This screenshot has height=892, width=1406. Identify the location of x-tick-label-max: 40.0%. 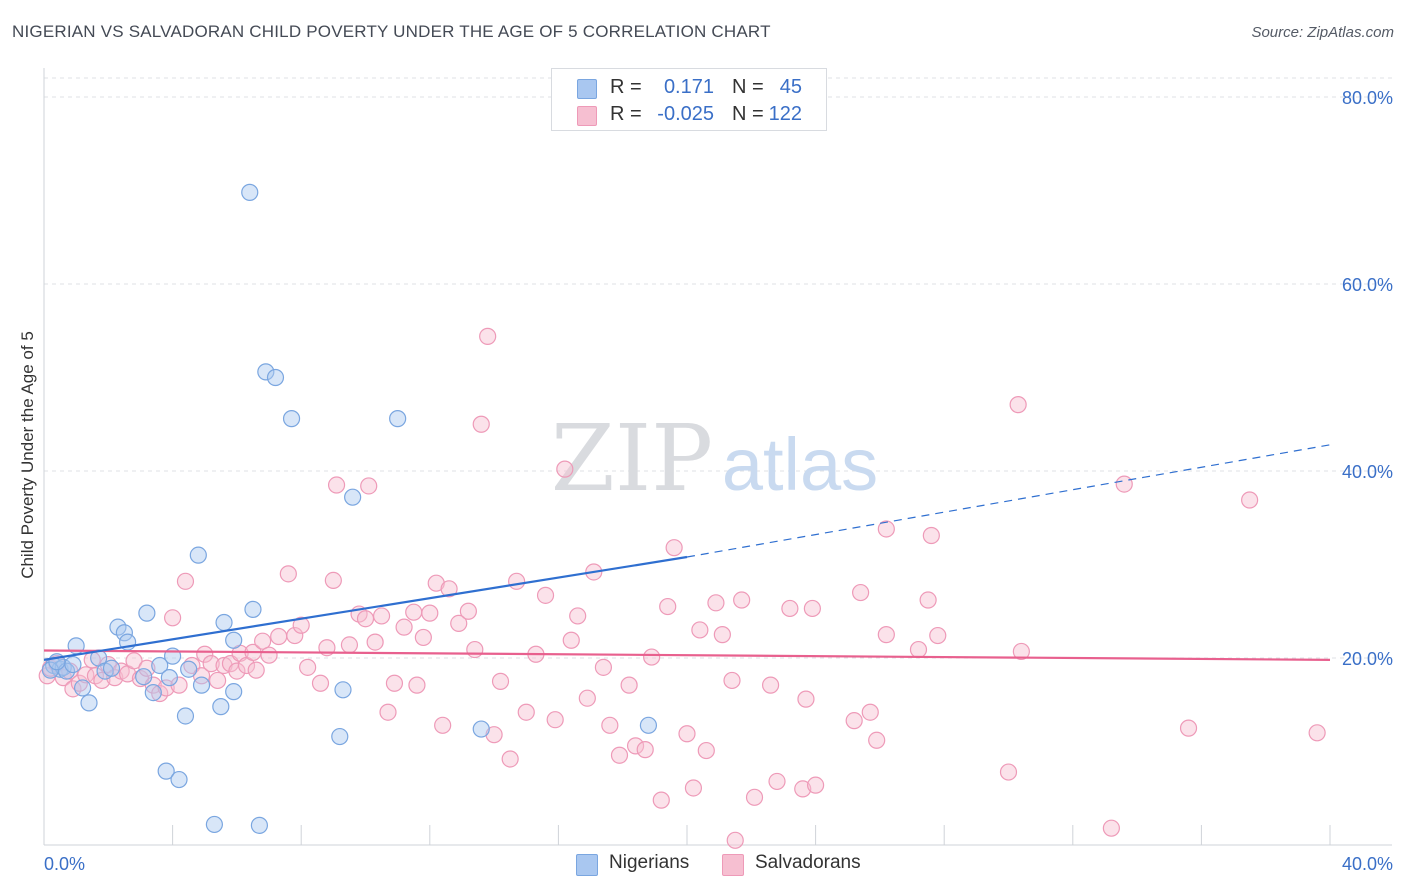
(1367, 864).